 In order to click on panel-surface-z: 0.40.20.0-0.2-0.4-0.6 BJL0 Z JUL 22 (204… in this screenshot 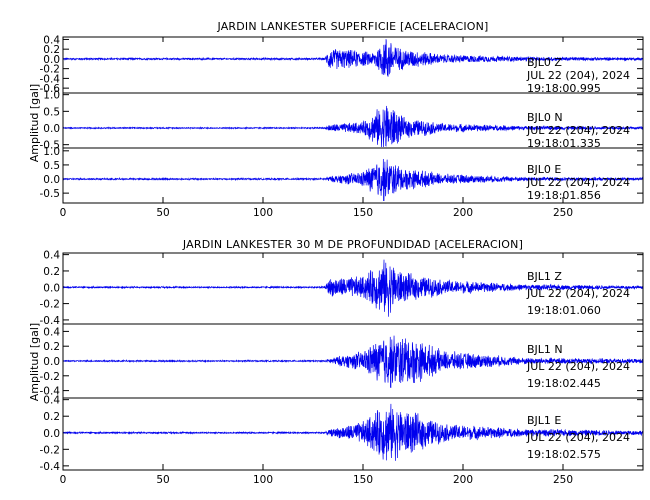, I will do `click(342, 64)`.